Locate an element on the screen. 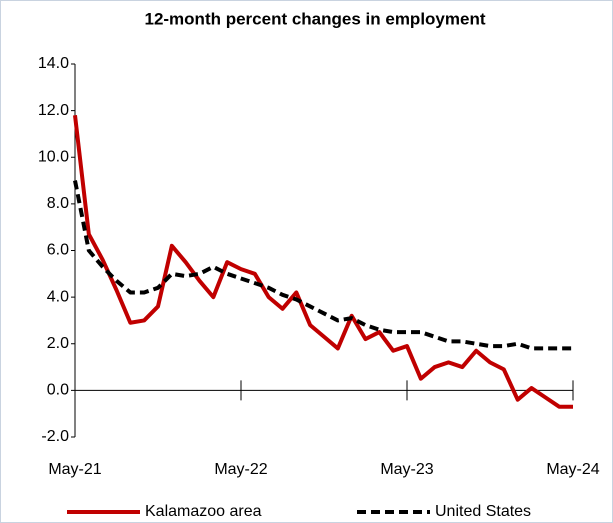  legend-label: United States is located at coordinates (483, 511).